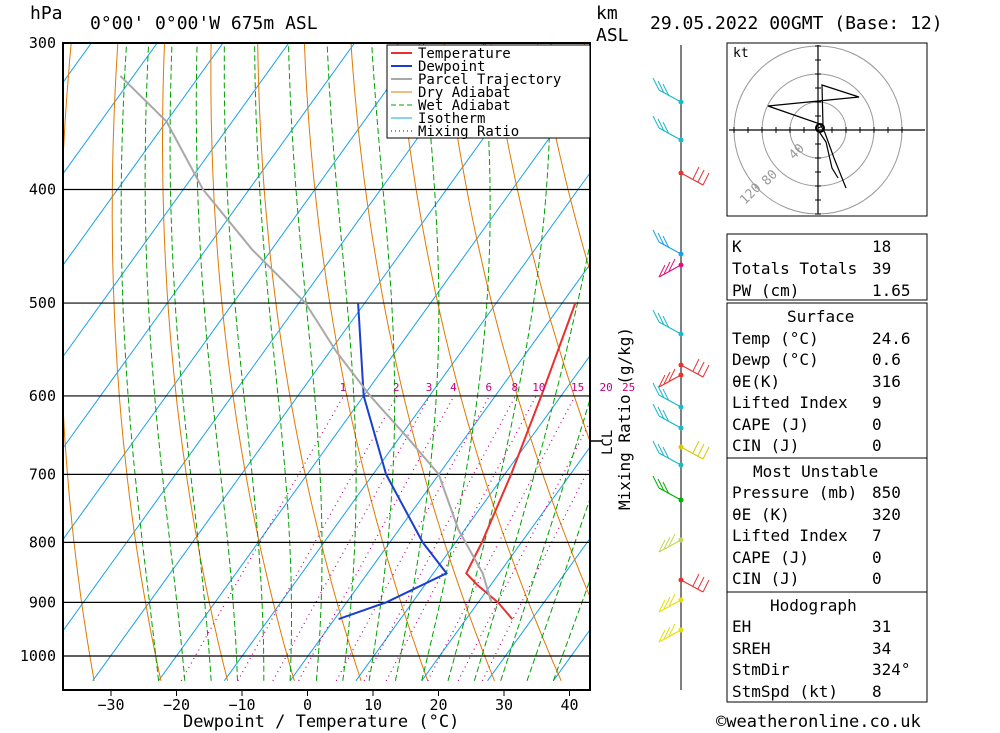 The image size is (1000, 733). I want to click on mu-li-label: Lifted Index, so click(790, 535).